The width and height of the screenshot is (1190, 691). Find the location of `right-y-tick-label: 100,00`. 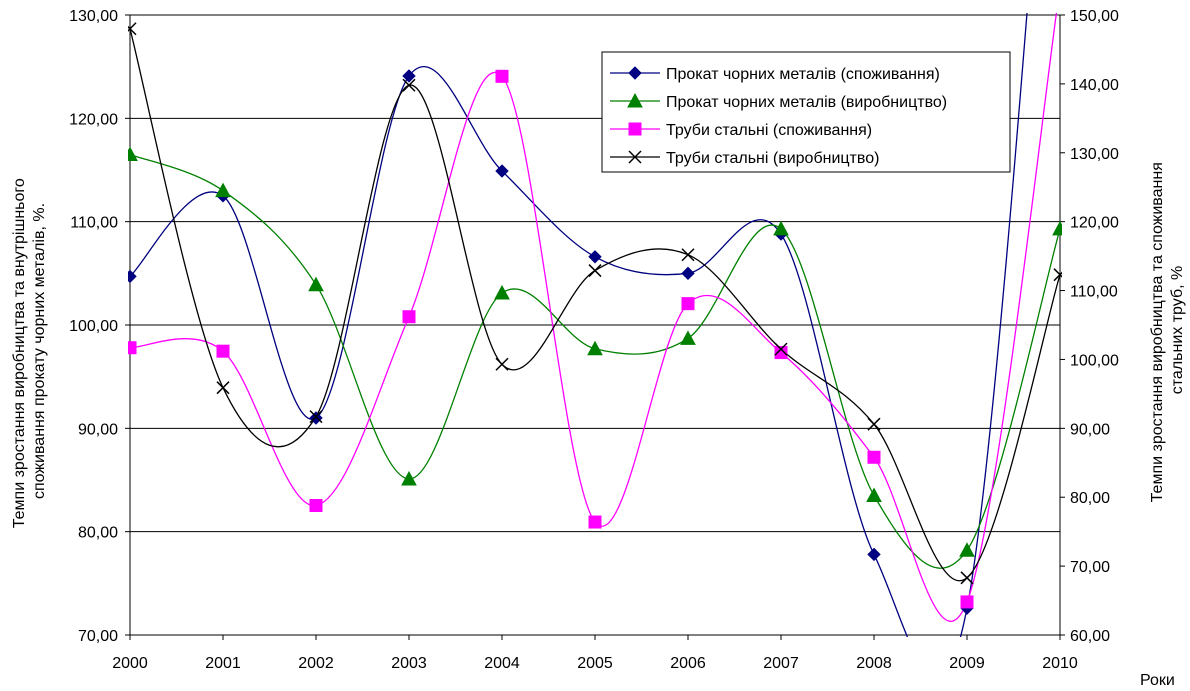

right-y-tick-label: 100,00 is located at coordinates (1094, 360).